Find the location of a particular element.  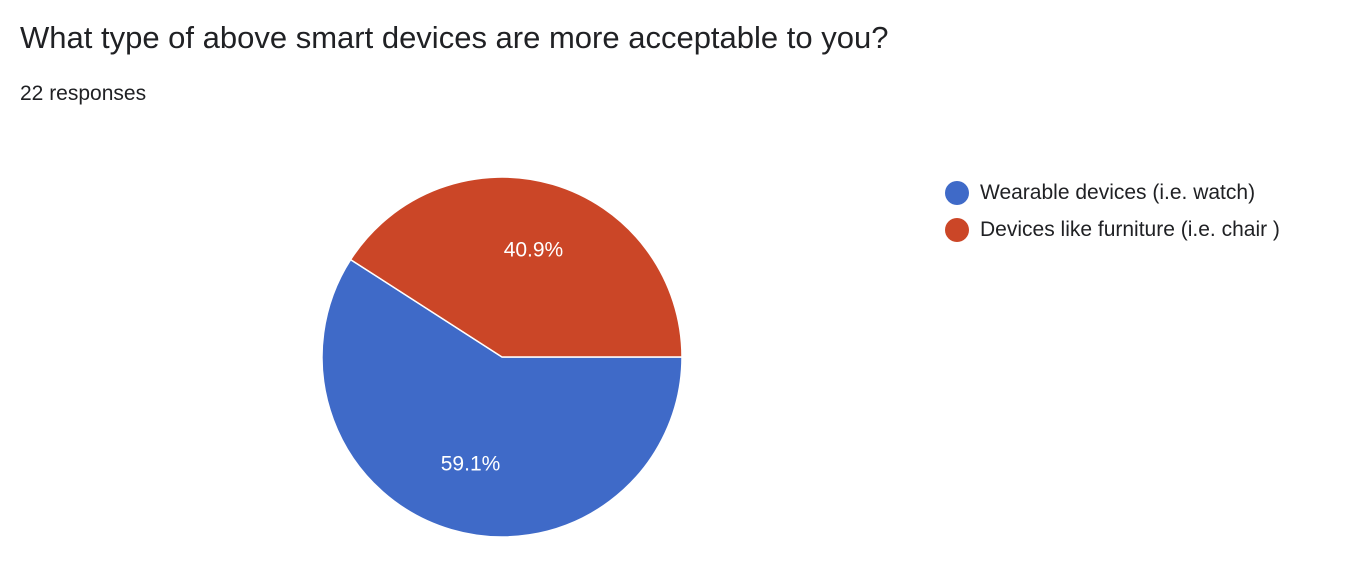

pie-slice-furniture is located at coordinates (516, 267).